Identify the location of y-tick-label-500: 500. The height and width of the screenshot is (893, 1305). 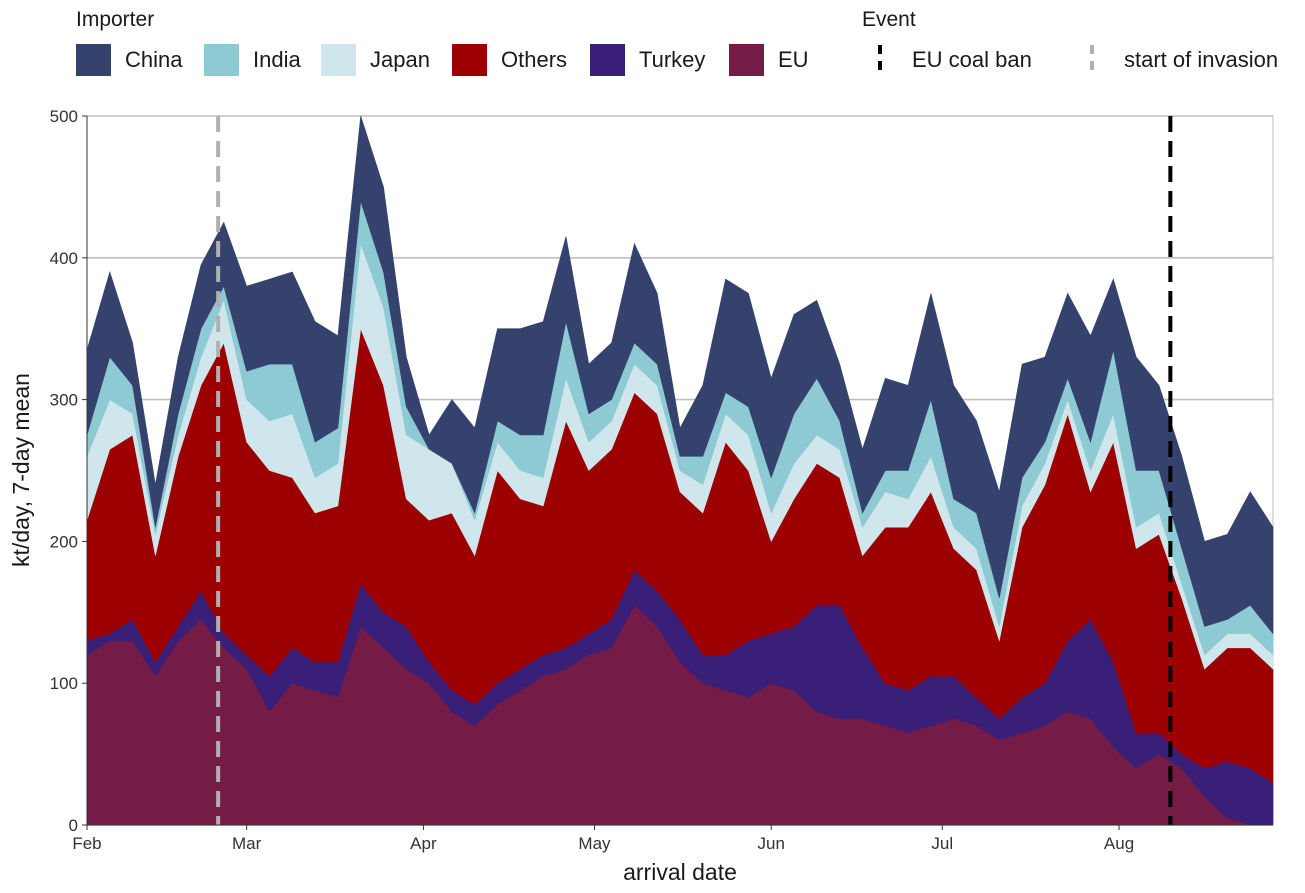
(64, 116).